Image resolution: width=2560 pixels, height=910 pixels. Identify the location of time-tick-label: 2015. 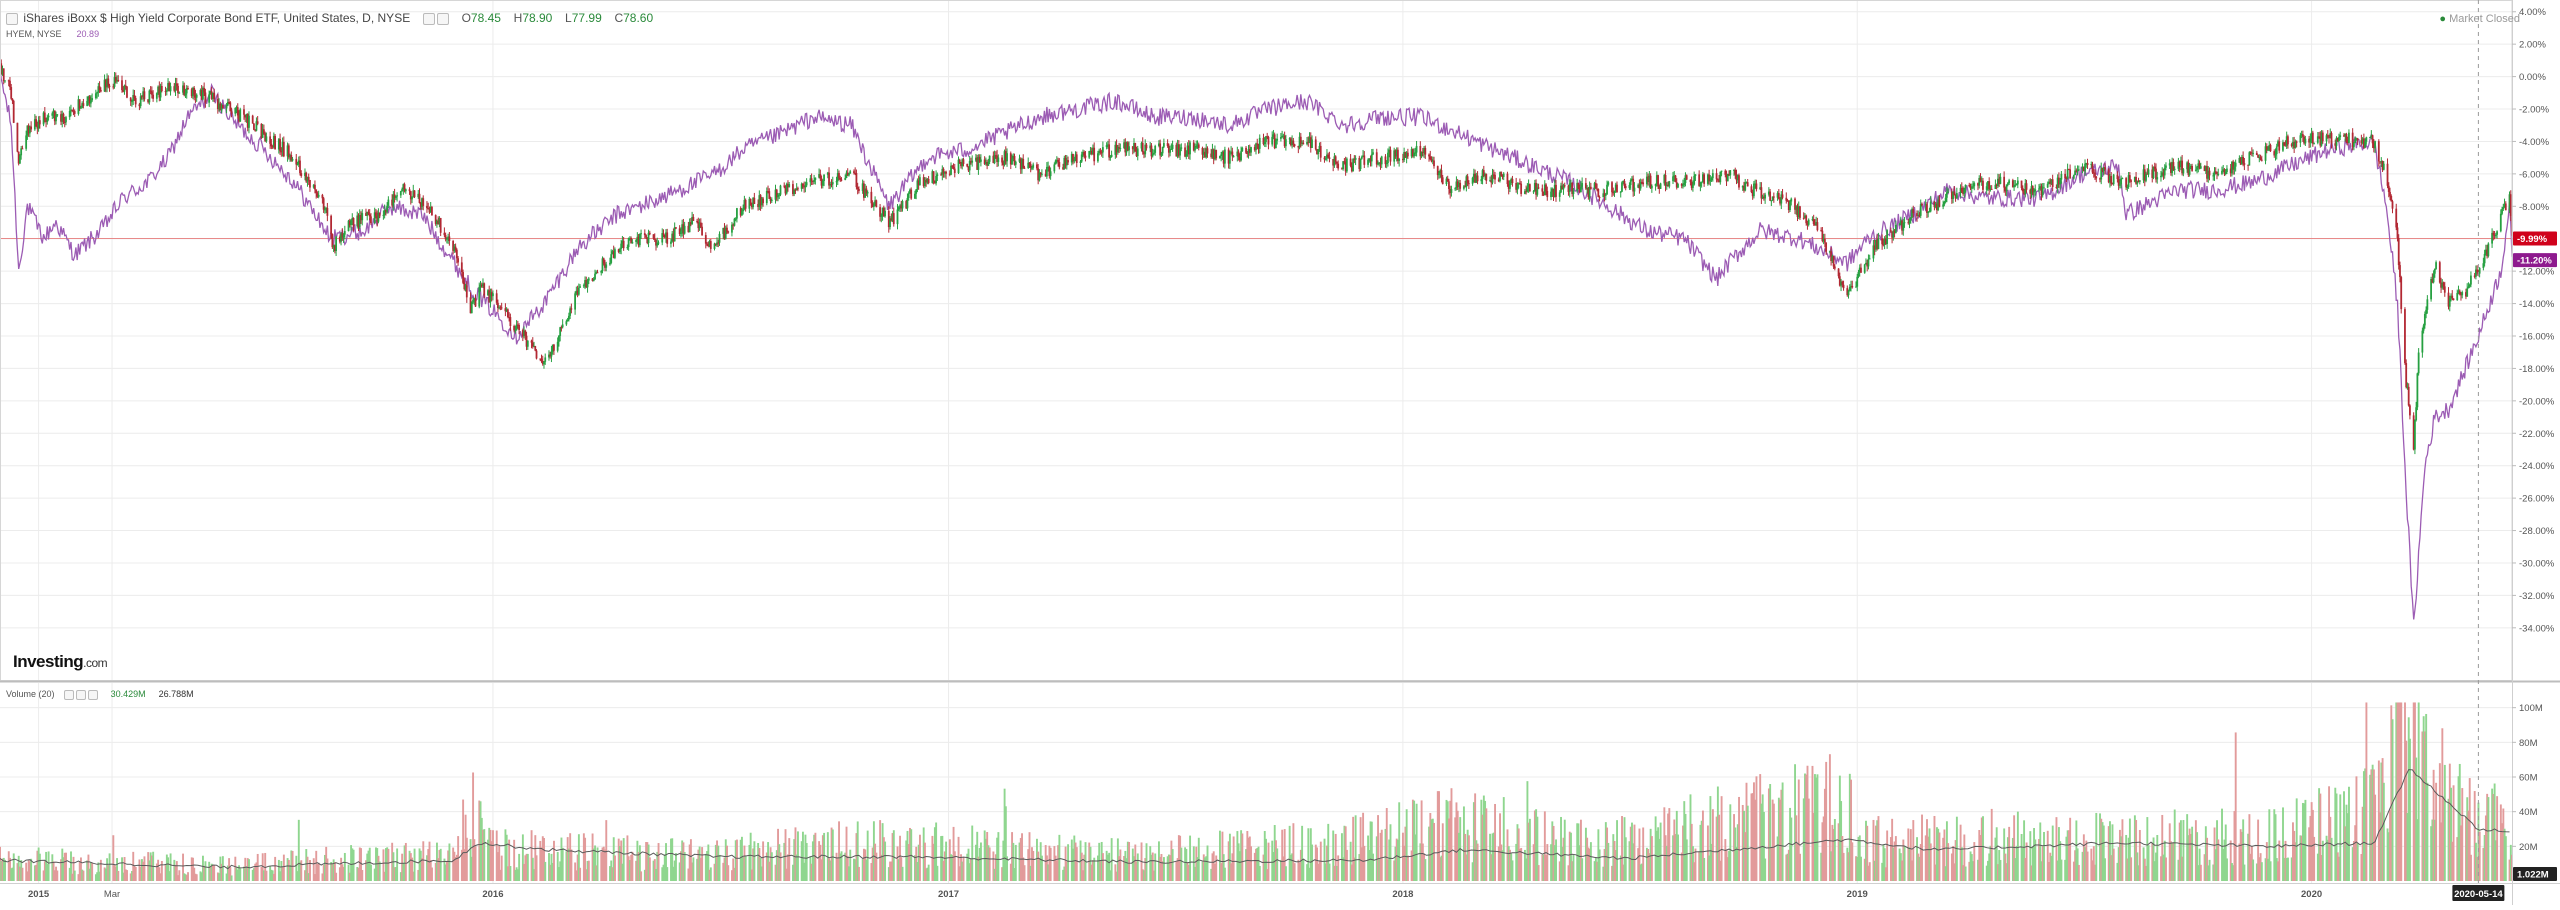
(39, 894).